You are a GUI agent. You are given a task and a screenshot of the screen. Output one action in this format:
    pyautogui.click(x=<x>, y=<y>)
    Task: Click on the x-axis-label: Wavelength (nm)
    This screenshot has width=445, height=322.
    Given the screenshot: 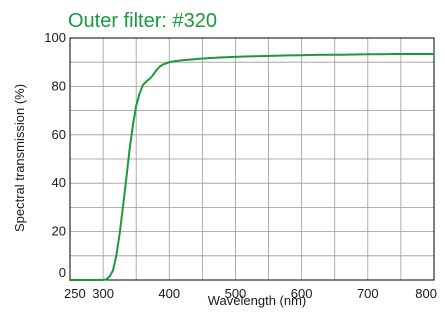 What is the action you would take?
    pyautogui.click(x=257, y=300)
    